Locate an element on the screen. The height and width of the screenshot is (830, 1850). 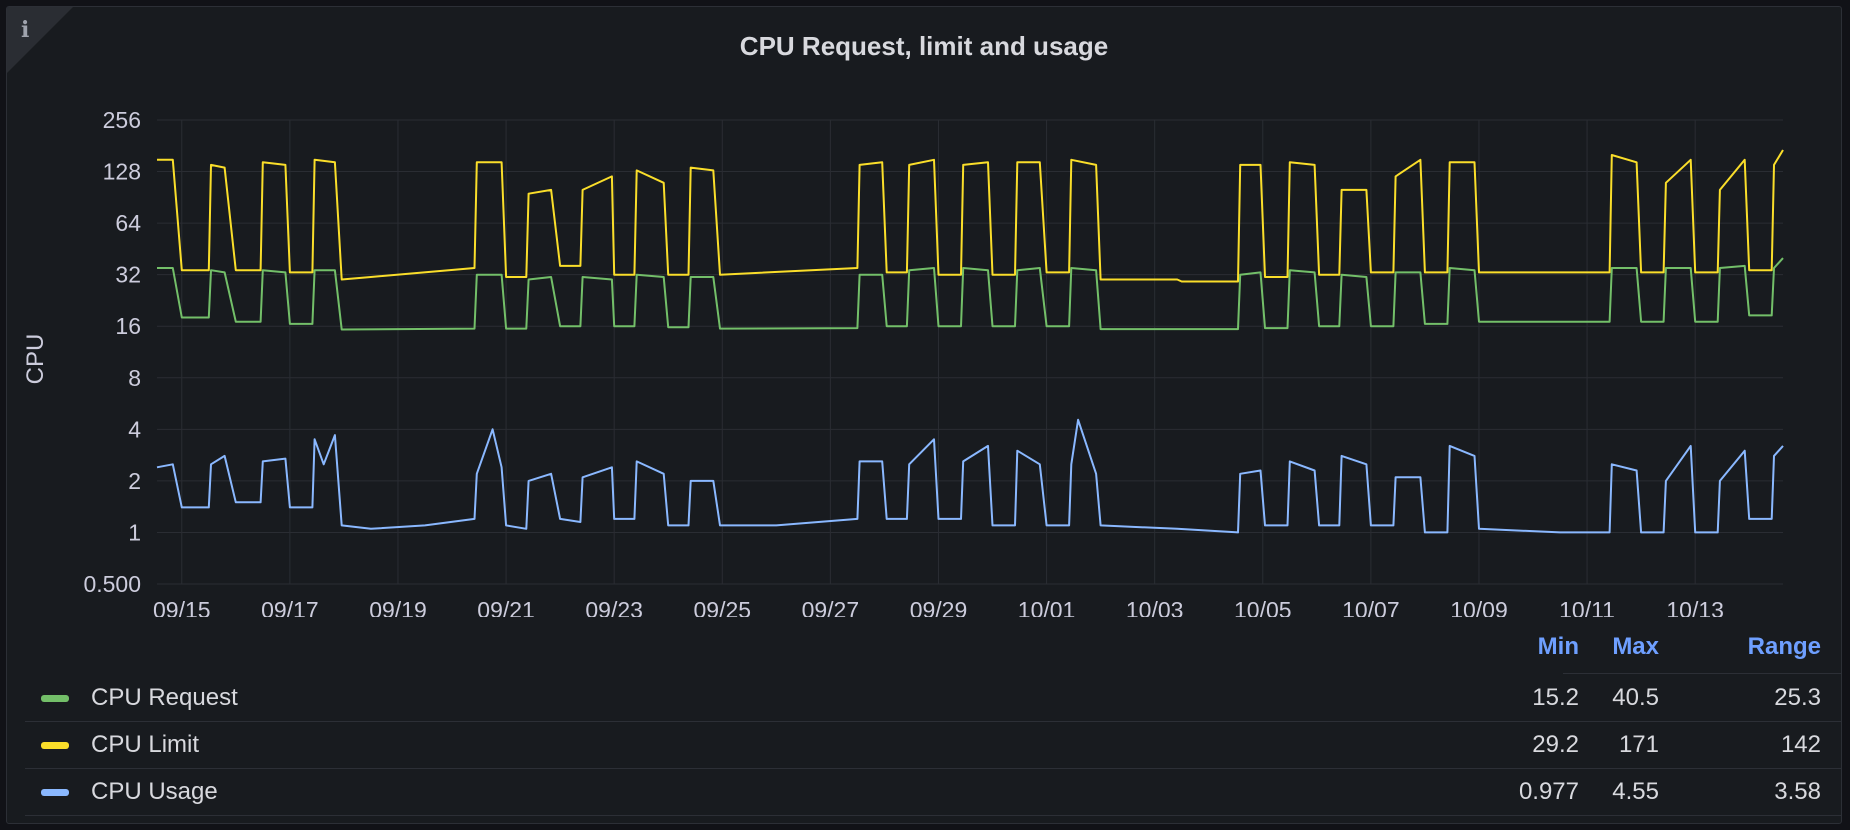
x-tick-label: 09/21 is located at coordinates (506, 607).